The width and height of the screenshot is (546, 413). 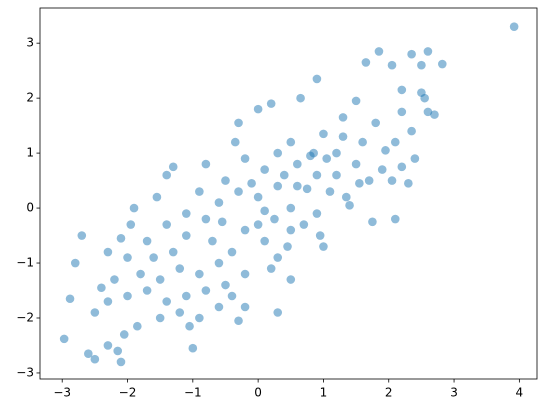 What do you see at coordinates (128, 393) in the screenshot?
I see `x-tick-label: −2` at bounding box center [128, 393].